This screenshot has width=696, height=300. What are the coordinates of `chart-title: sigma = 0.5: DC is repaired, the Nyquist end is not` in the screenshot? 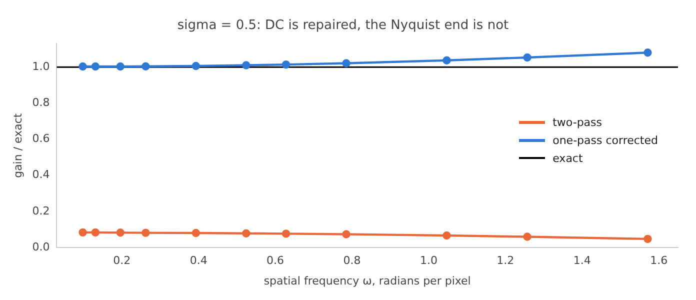 It's located at (343, 26).